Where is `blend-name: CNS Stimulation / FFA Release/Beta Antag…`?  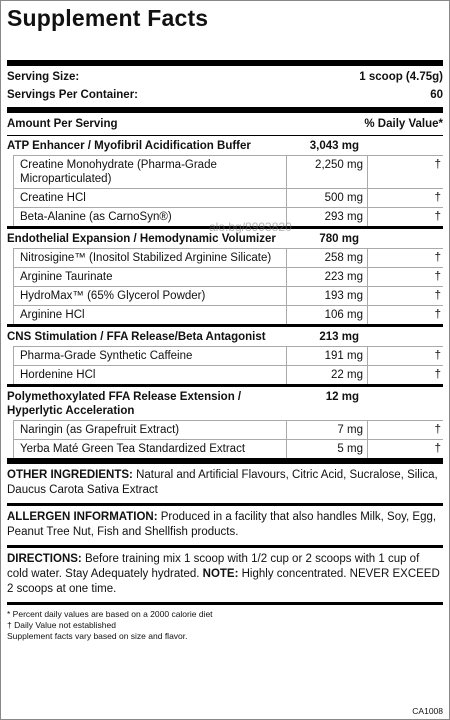
blend-name: CNS Stimulation / FFA Release/Beta Antag… is located at coordinates (136, 337).